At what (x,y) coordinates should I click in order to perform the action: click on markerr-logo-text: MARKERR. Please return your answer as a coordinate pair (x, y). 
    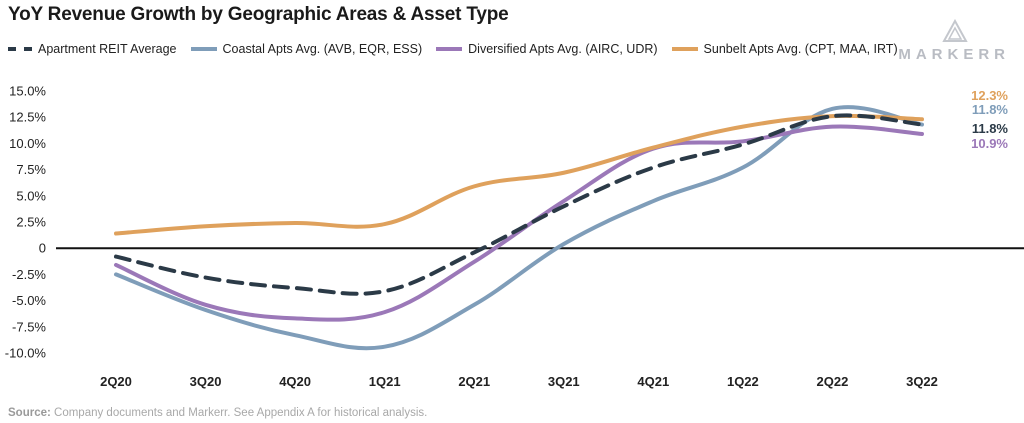
    Looking at the image, I should click on (954, 54).